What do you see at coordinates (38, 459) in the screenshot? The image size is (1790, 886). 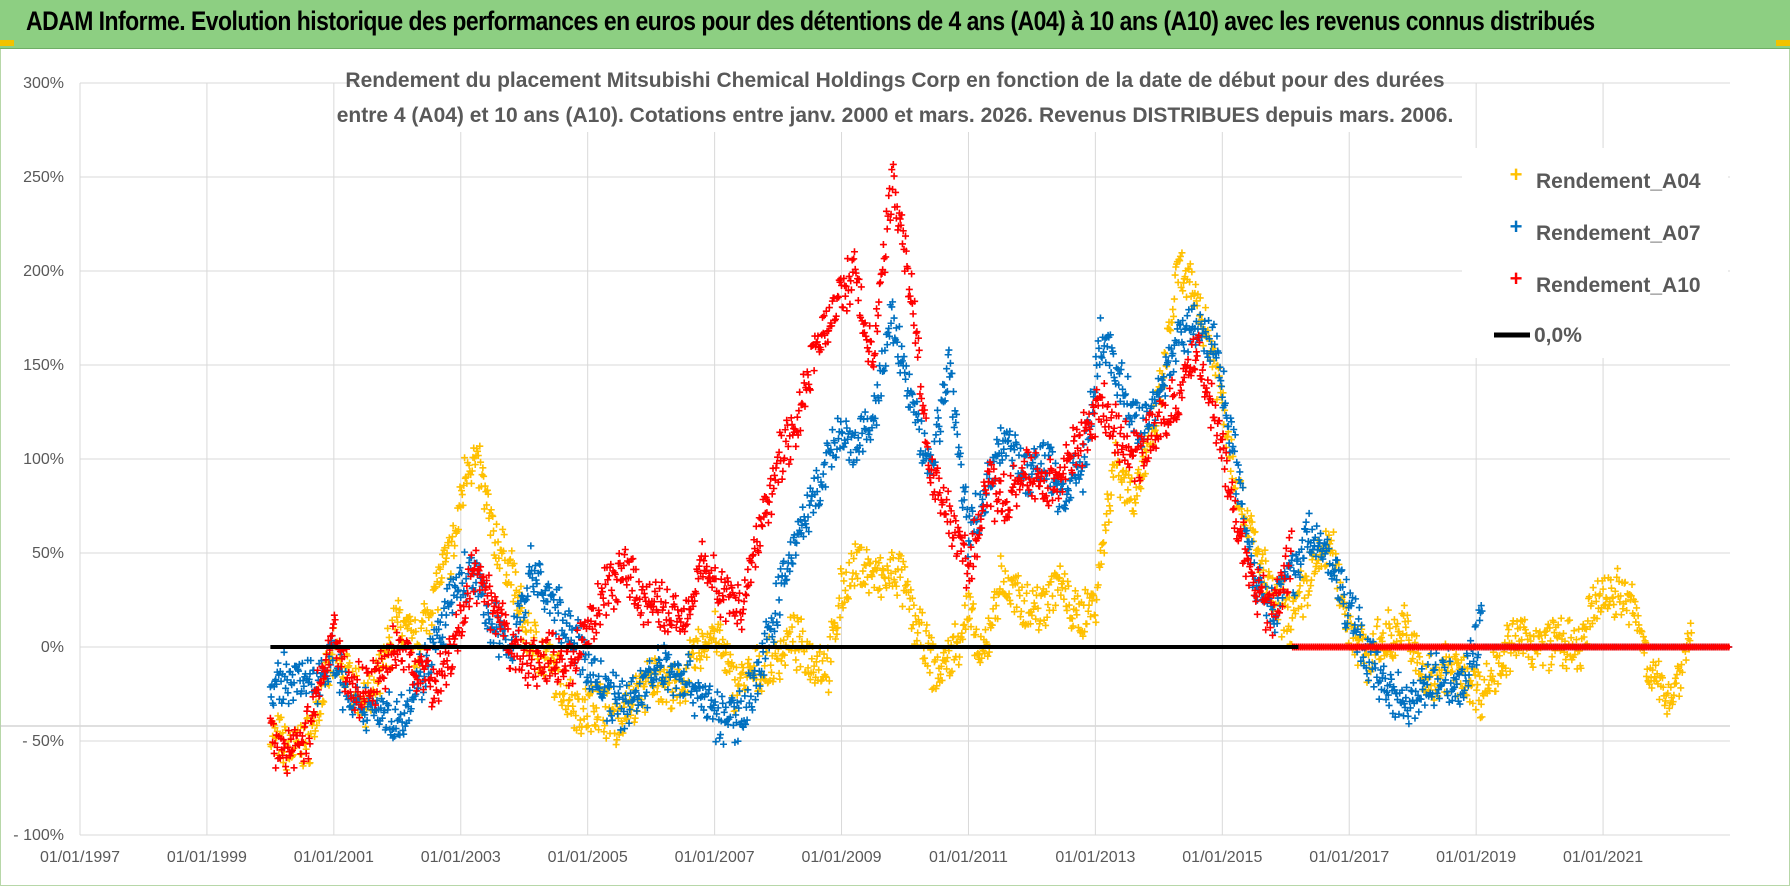 I see `y-axis-ticks: 300%250%200%150%100%50%0%- 50%- 100%` at bounding box center [38, 459].